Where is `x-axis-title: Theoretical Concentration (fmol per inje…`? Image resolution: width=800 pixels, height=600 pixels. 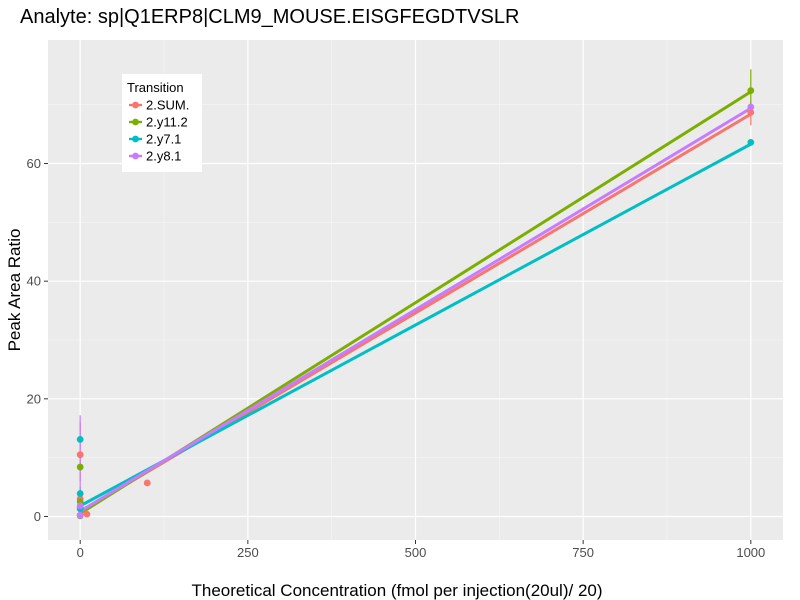
x-axis-title: Theoretical Concentration (fmol per inje… is located at coordinates (396, 590).